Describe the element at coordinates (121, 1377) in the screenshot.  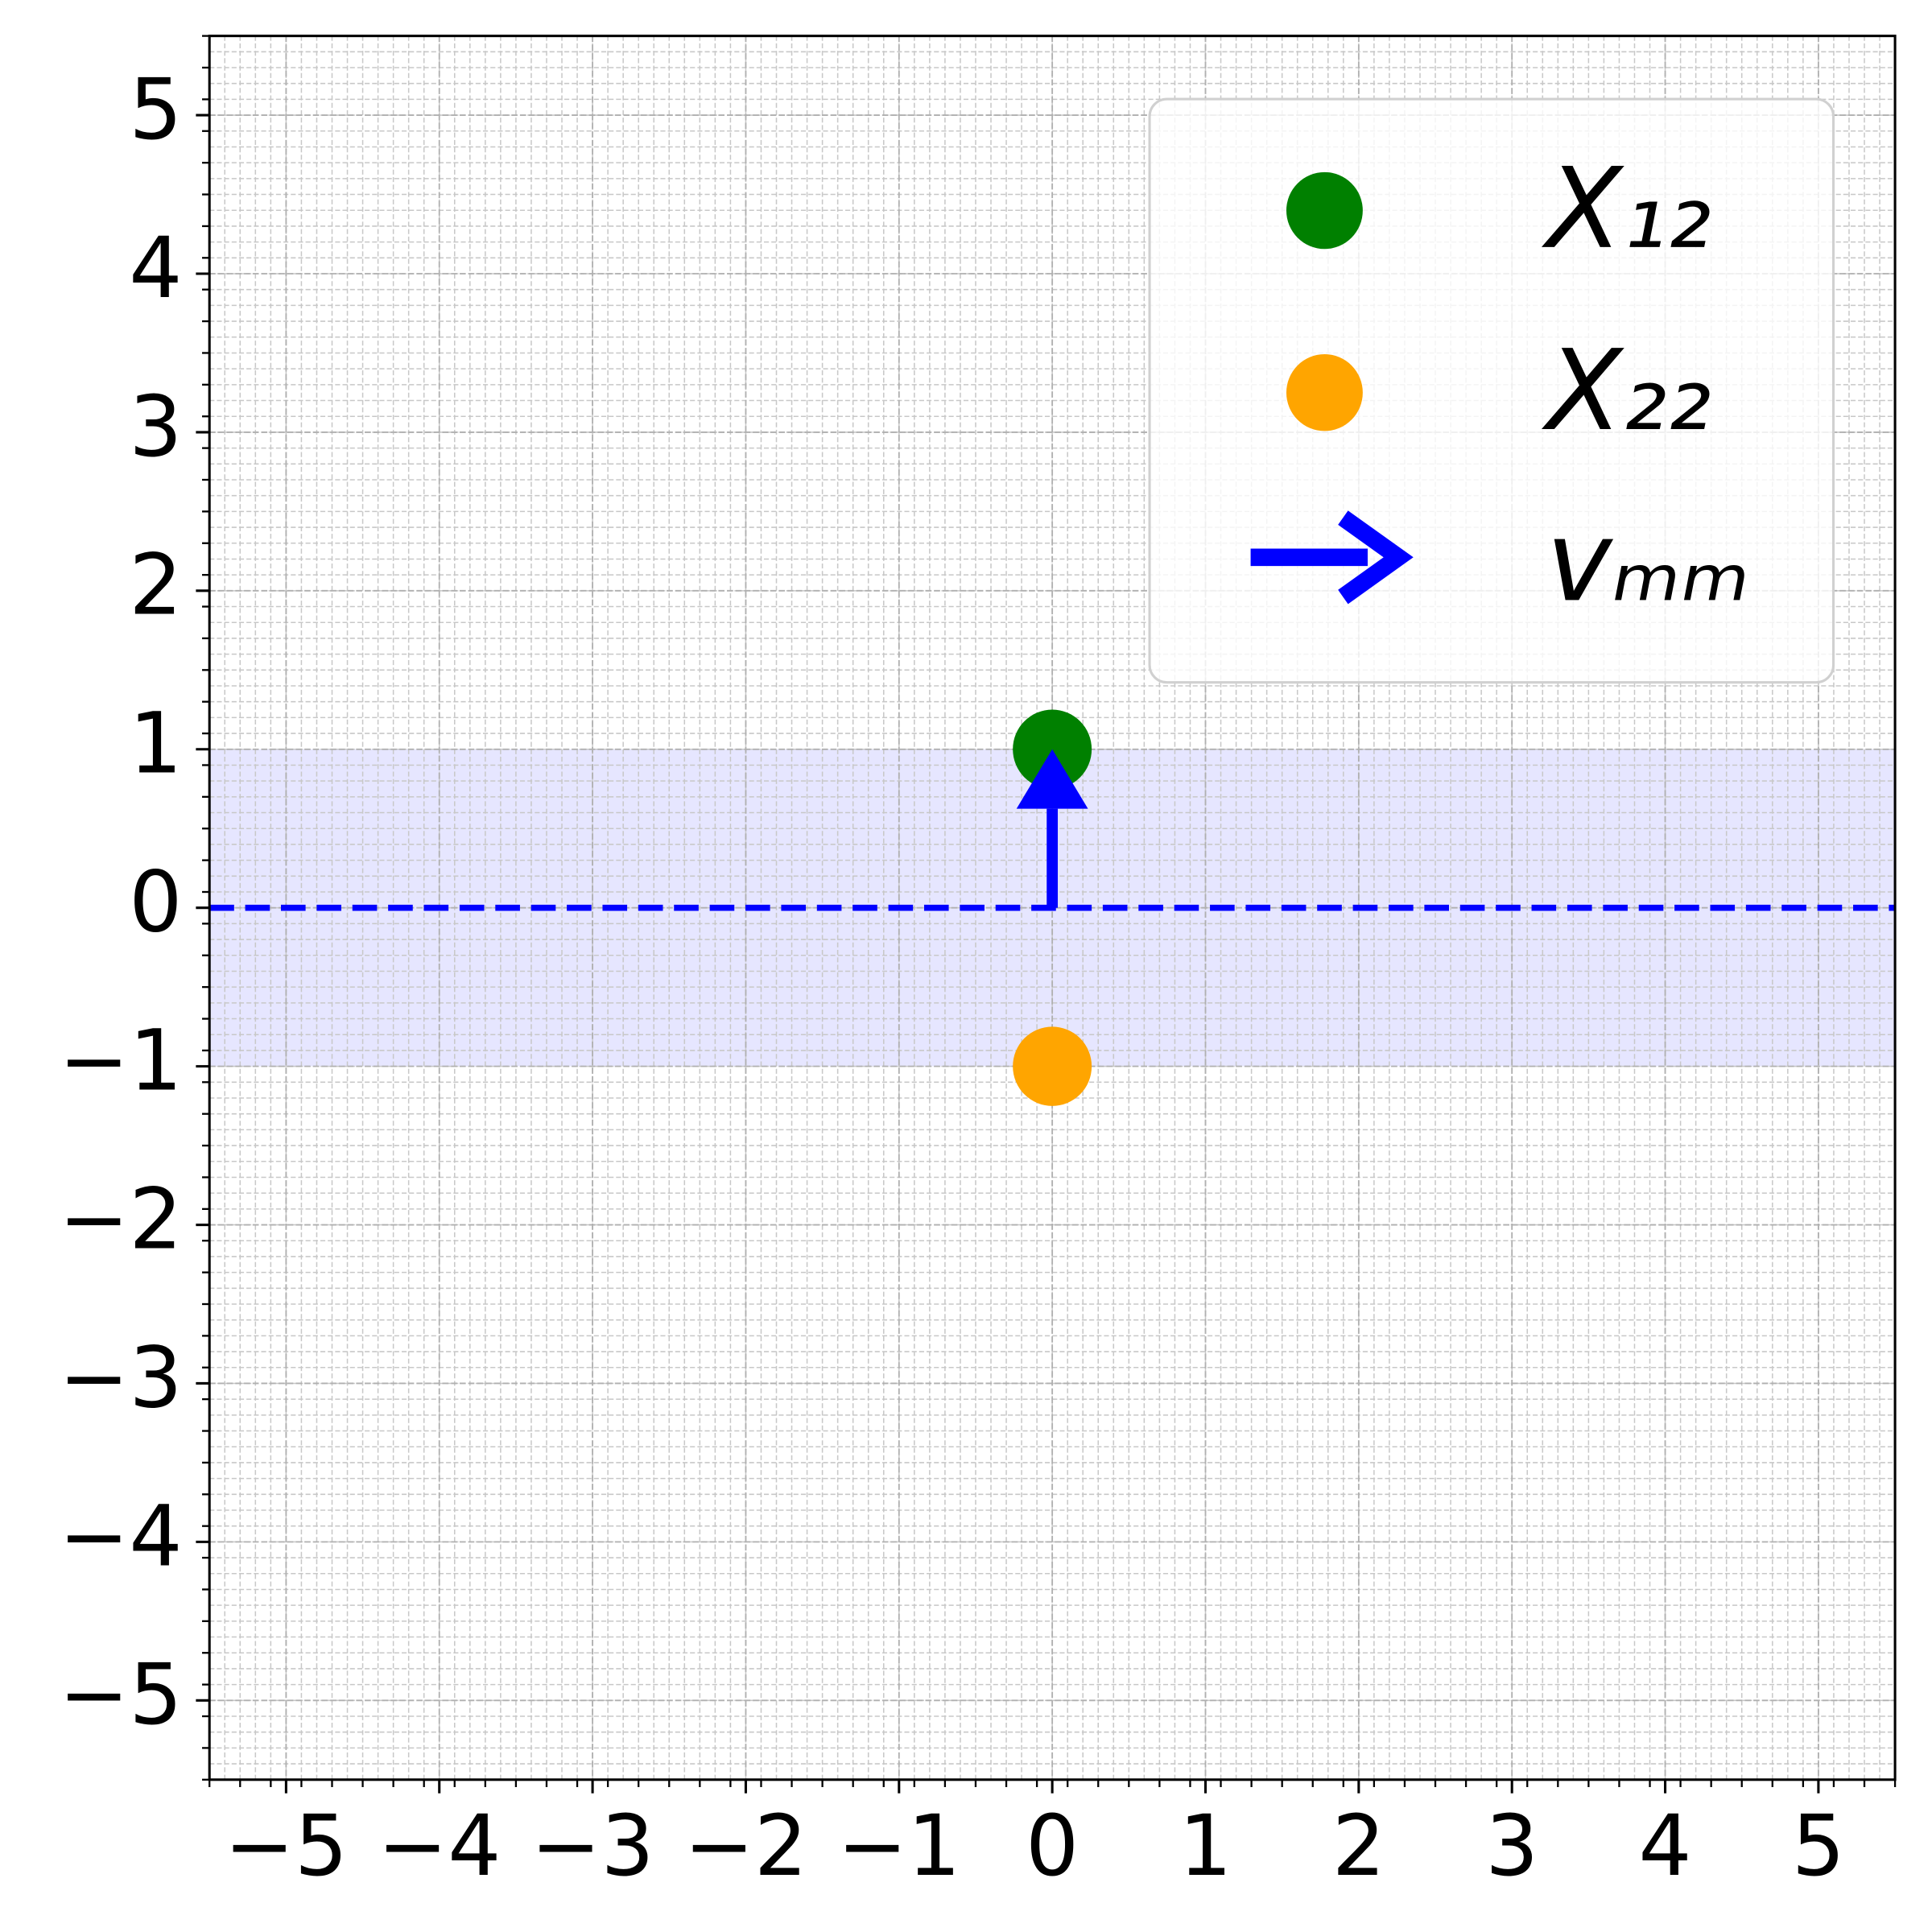
I see `y-tick-label: −3` at that location.